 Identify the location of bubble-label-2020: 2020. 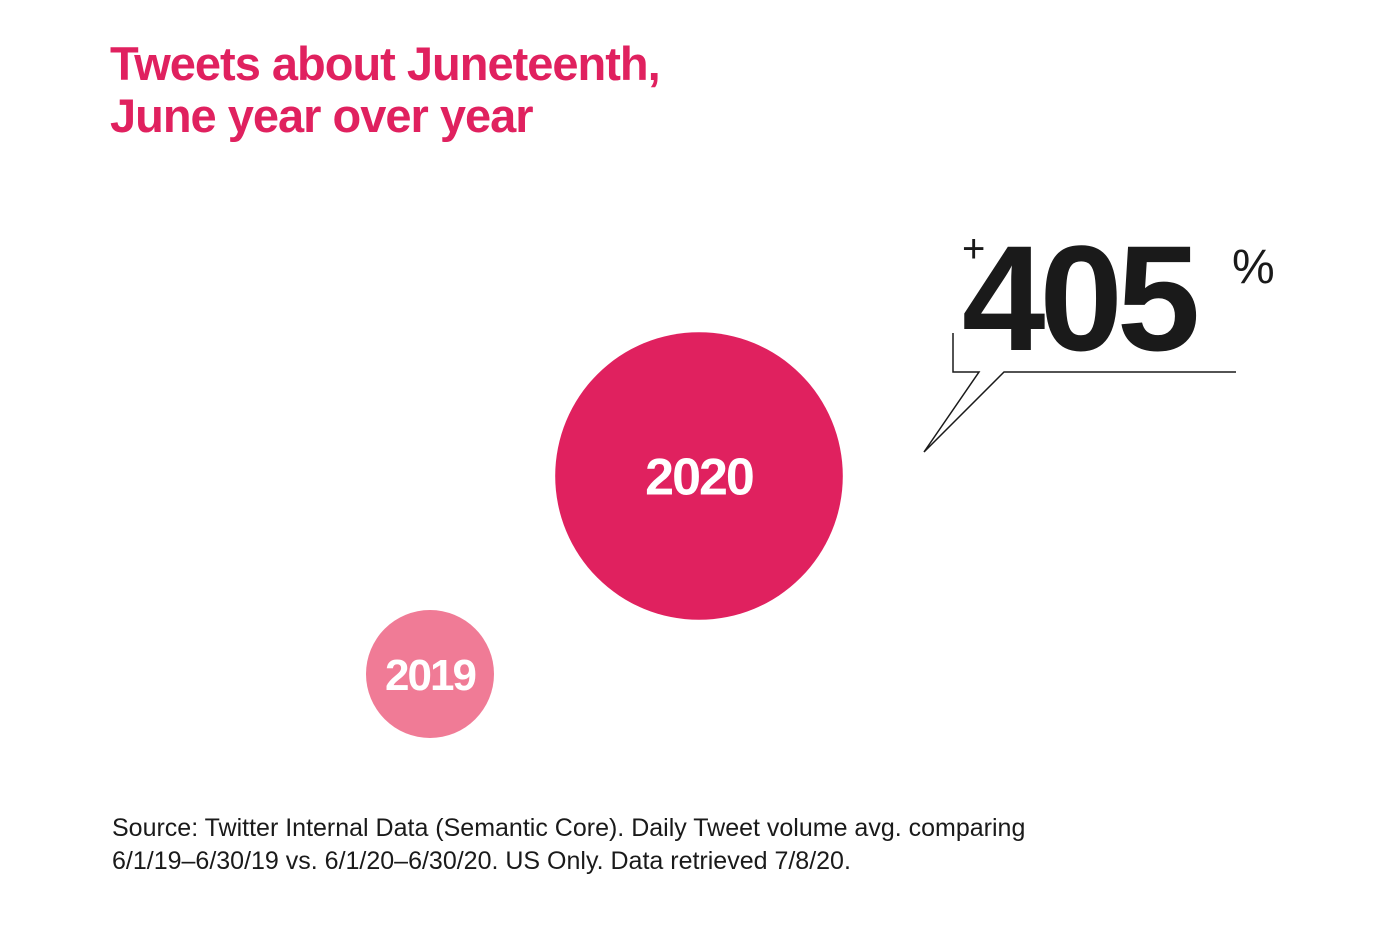
(699, 478).